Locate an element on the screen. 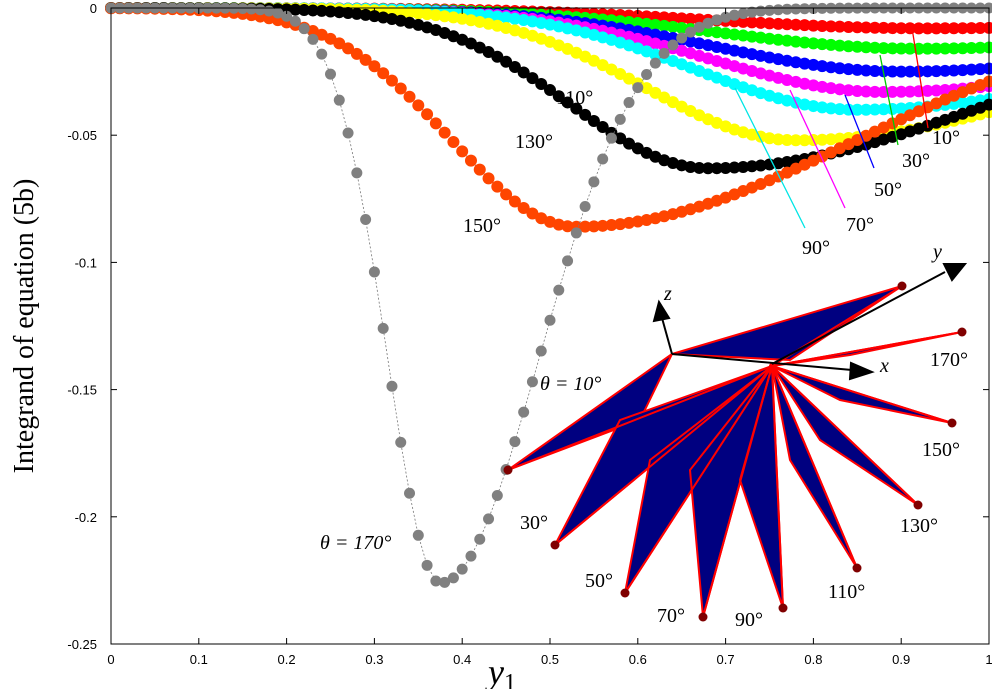  inset-angle-50: 50° is located at coordinates (599, 581).